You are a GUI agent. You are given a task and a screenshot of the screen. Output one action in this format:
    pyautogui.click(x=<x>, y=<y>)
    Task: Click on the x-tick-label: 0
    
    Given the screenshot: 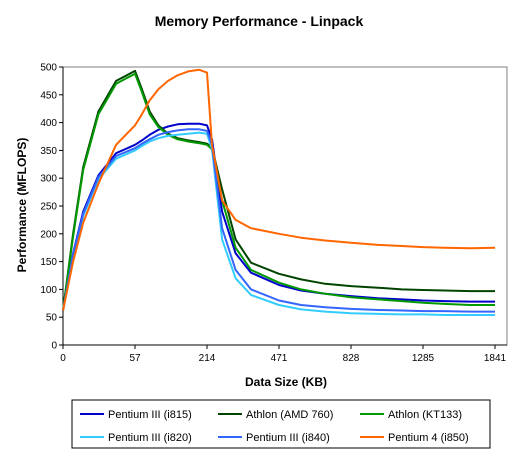 What is the action you would take?
    pyautogui.click(x=63, y=358)
    